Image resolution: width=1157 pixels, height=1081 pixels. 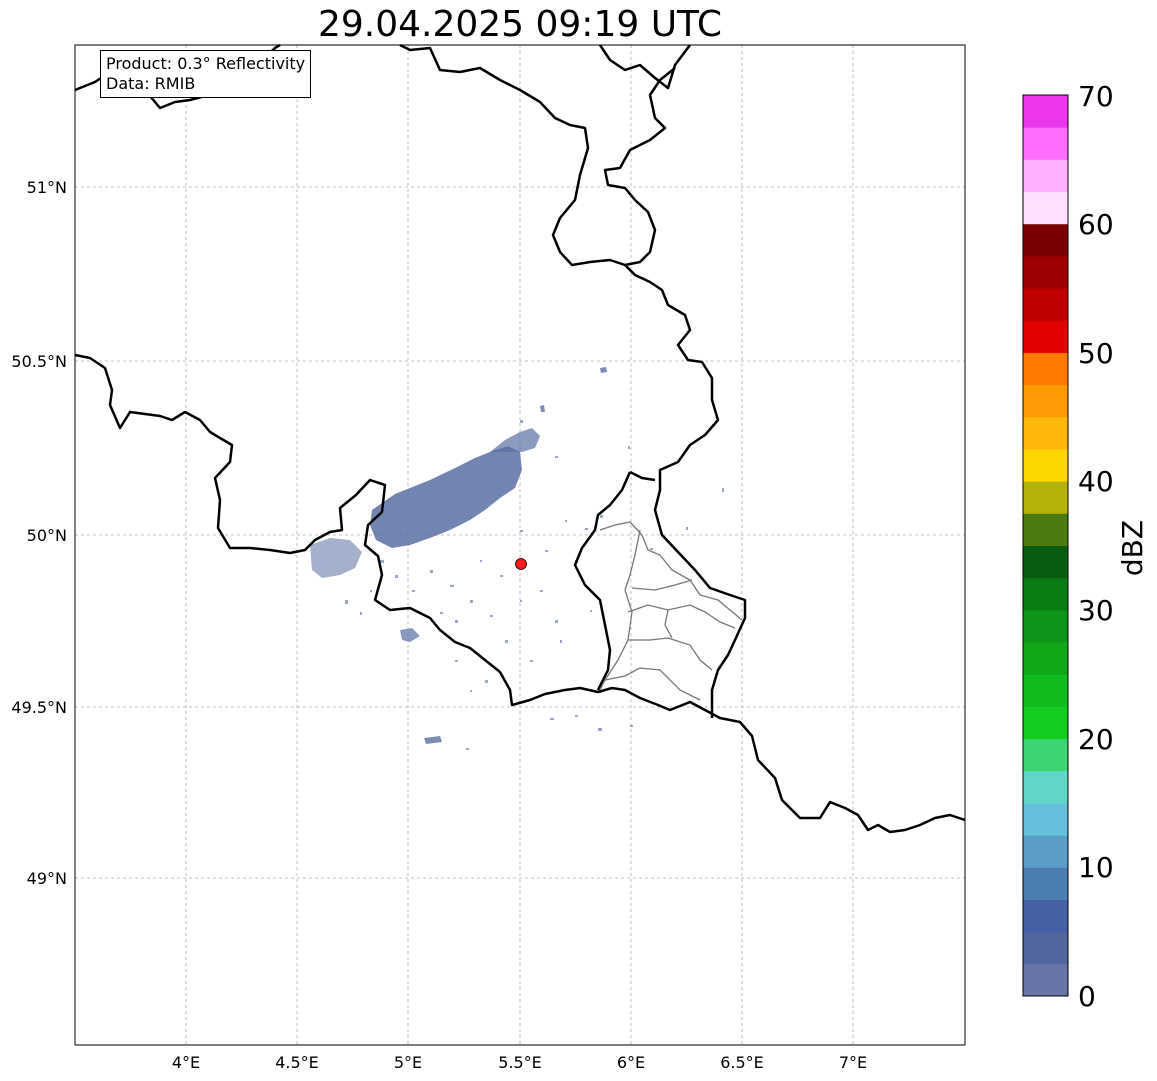 I want to click on colorbar-tick-label: 40, so click(x=1096, y=481).